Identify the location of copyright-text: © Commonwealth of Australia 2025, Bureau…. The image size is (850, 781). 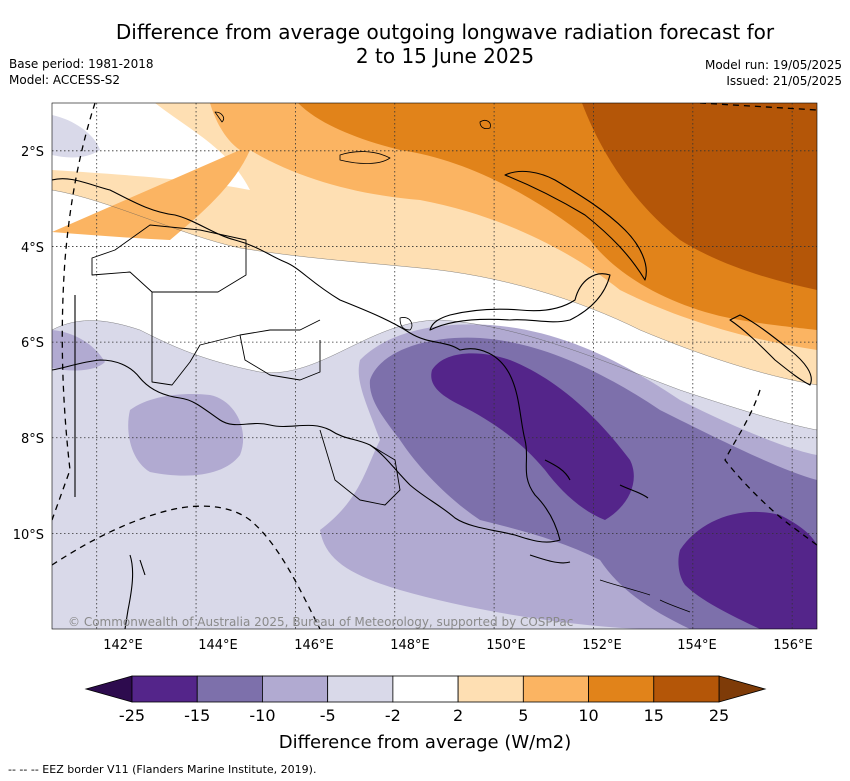
(320, 622).